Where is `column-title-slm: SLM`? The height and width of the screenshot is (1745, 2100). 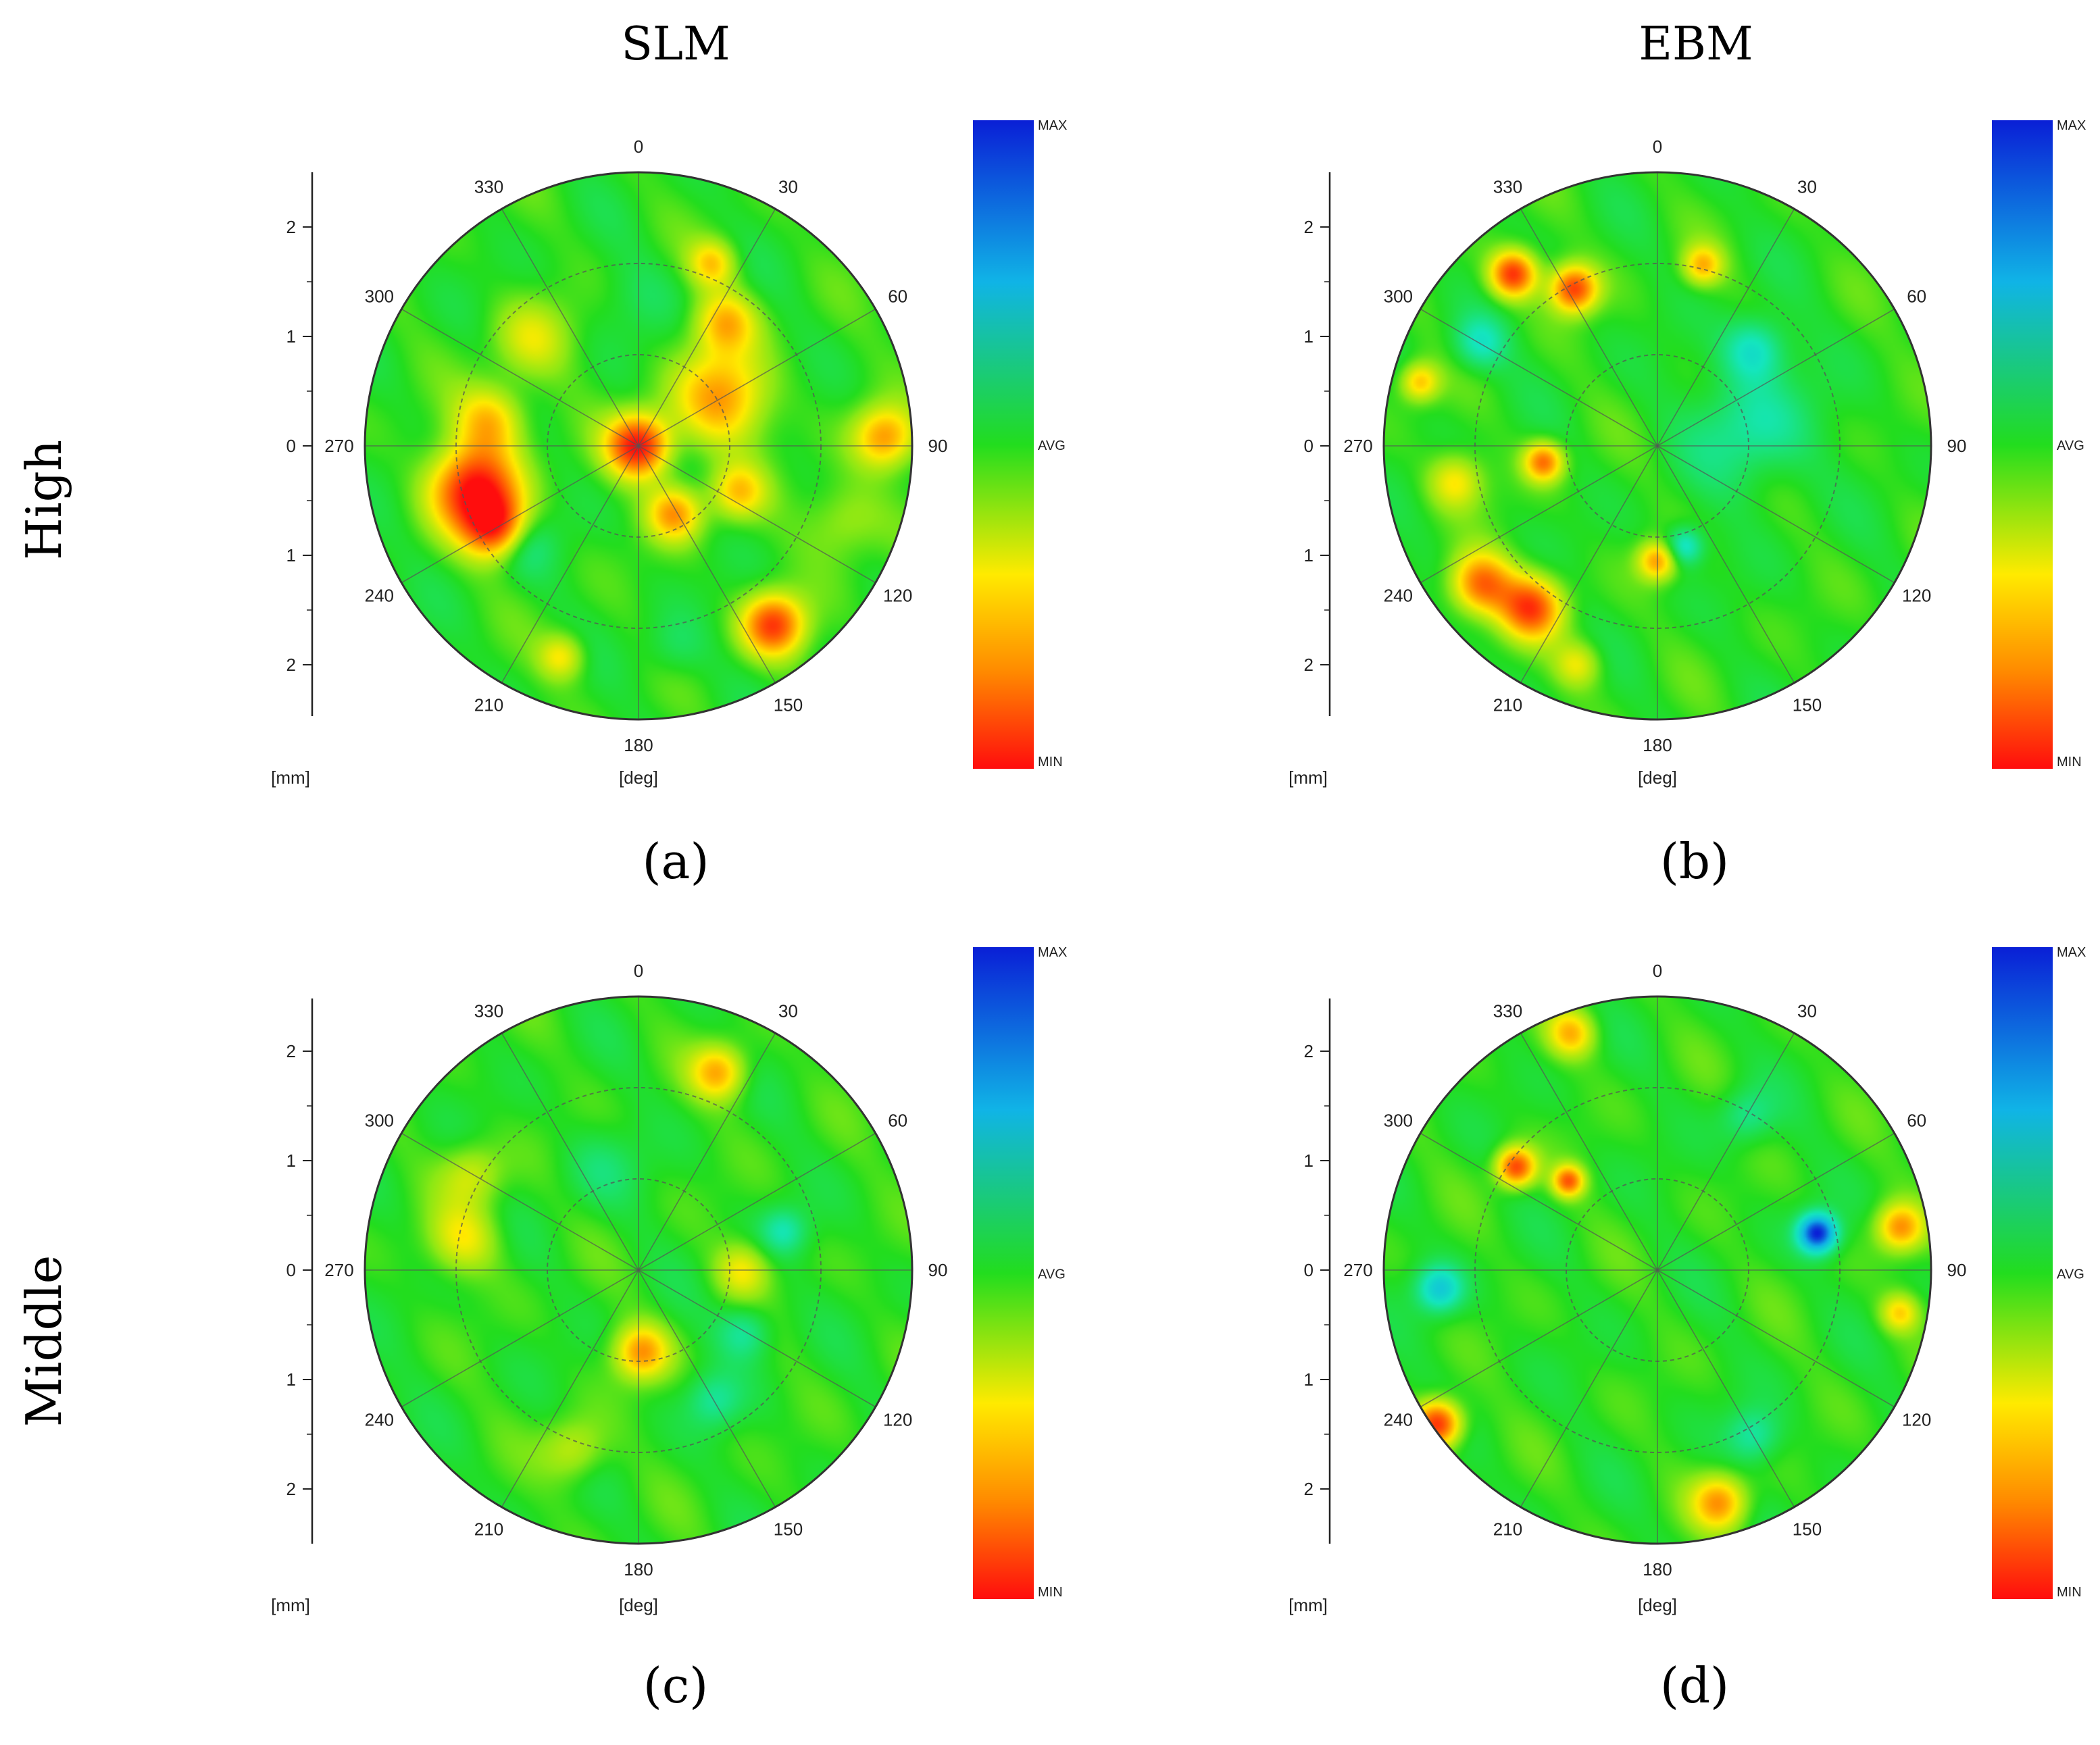
column-title-slm: SLM is located at coordinates (675, 44).